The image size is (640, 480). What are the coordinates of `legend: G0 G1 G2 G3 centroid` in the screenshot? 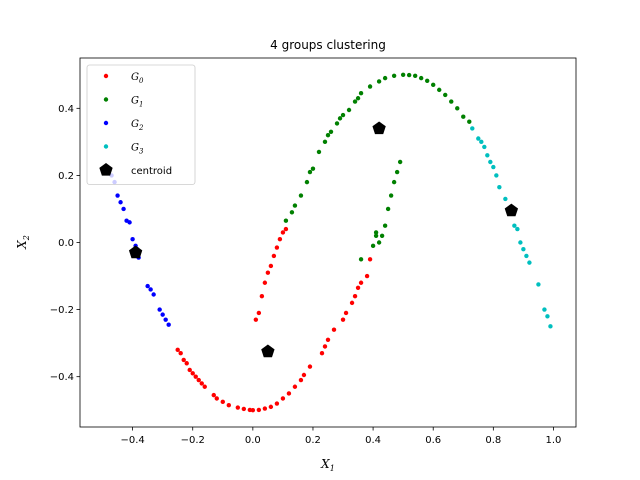 It's located at (141, 124).